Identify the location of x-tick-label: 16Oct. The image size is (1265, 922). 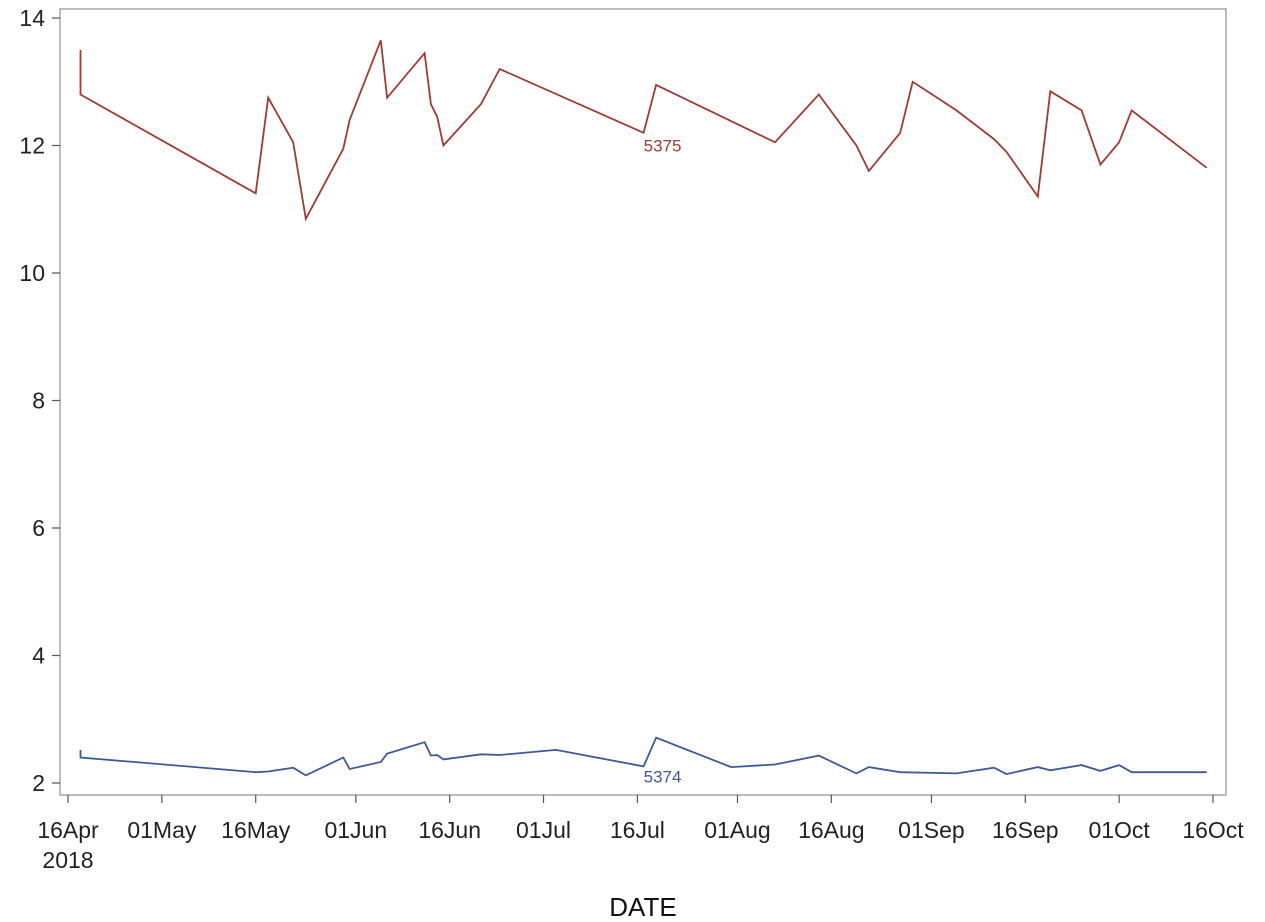
(1213, 830).